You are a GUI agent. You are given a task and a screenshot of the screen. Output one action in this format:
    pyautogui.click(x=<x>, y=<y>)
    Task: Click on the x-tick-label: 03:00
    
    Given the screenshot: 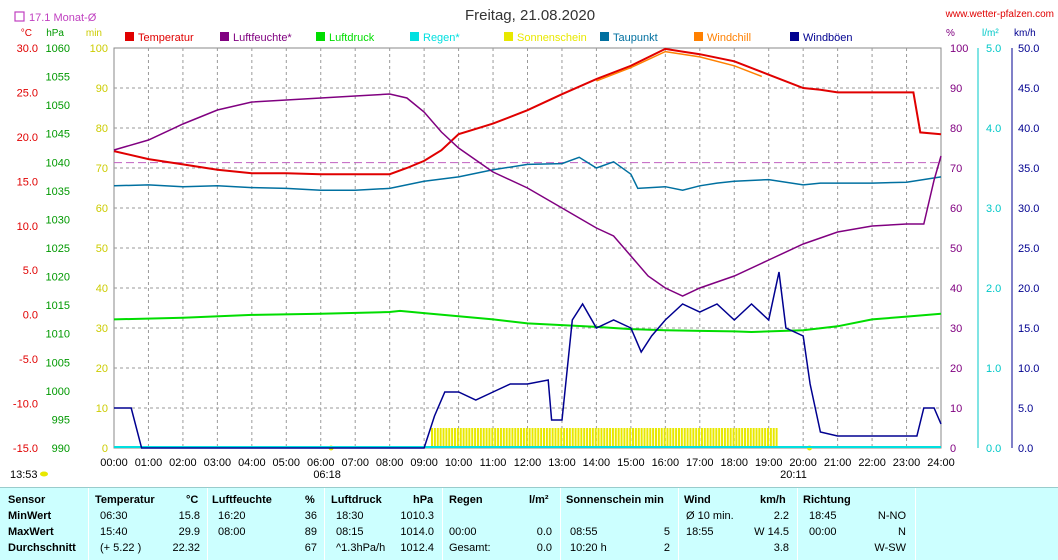 What is the action you would take?
    pyautogui.click(x=218, y=463)
    